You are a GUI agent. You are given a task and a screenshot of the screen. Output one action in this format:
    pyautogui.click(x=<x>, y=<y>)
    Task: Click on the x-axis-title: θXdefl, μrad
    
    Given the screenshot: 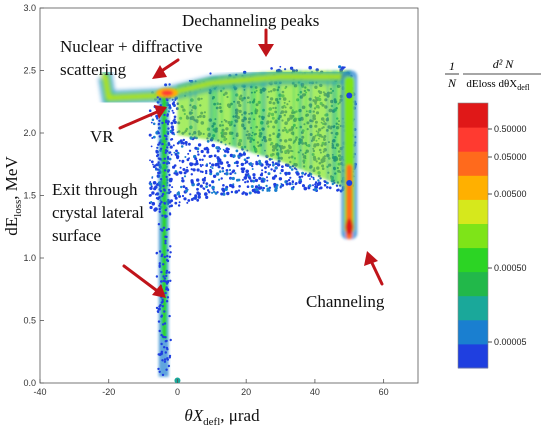 What is the action you would take?
    pyautogui.click(x=222, y=417)
    